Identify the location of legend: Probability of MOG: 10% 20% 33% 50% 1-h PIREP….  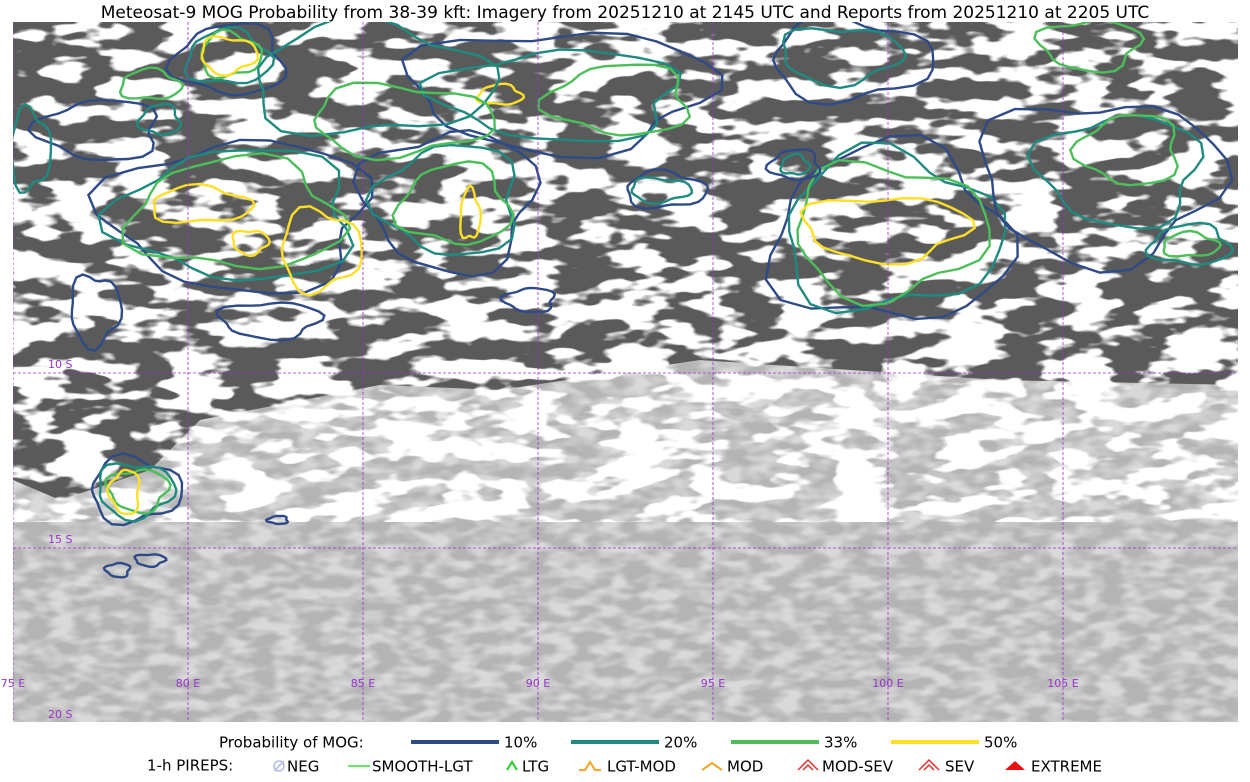
(624, 755).